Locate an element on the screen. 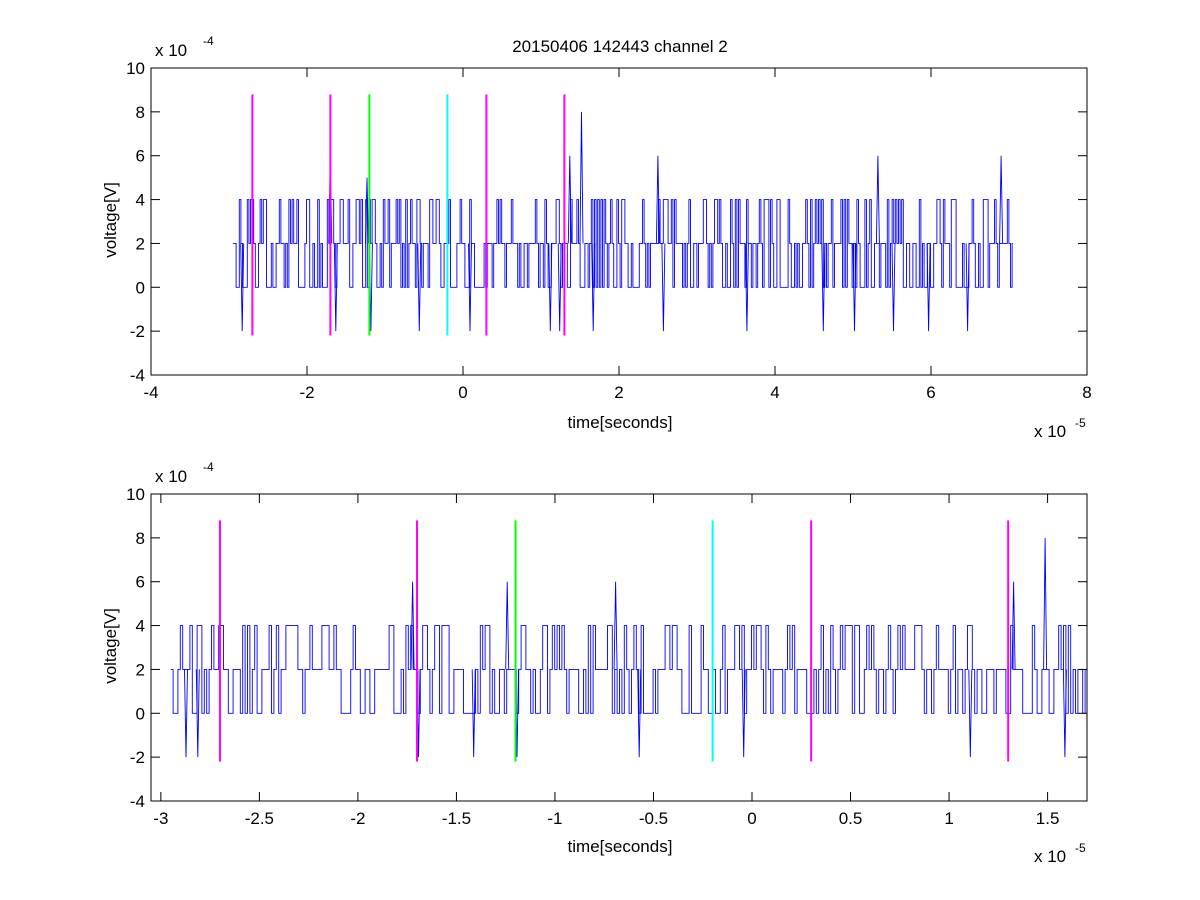 This screenshot has width=1200, height=900. top-ytick-label: 6 is located at coordinates (140, 156).